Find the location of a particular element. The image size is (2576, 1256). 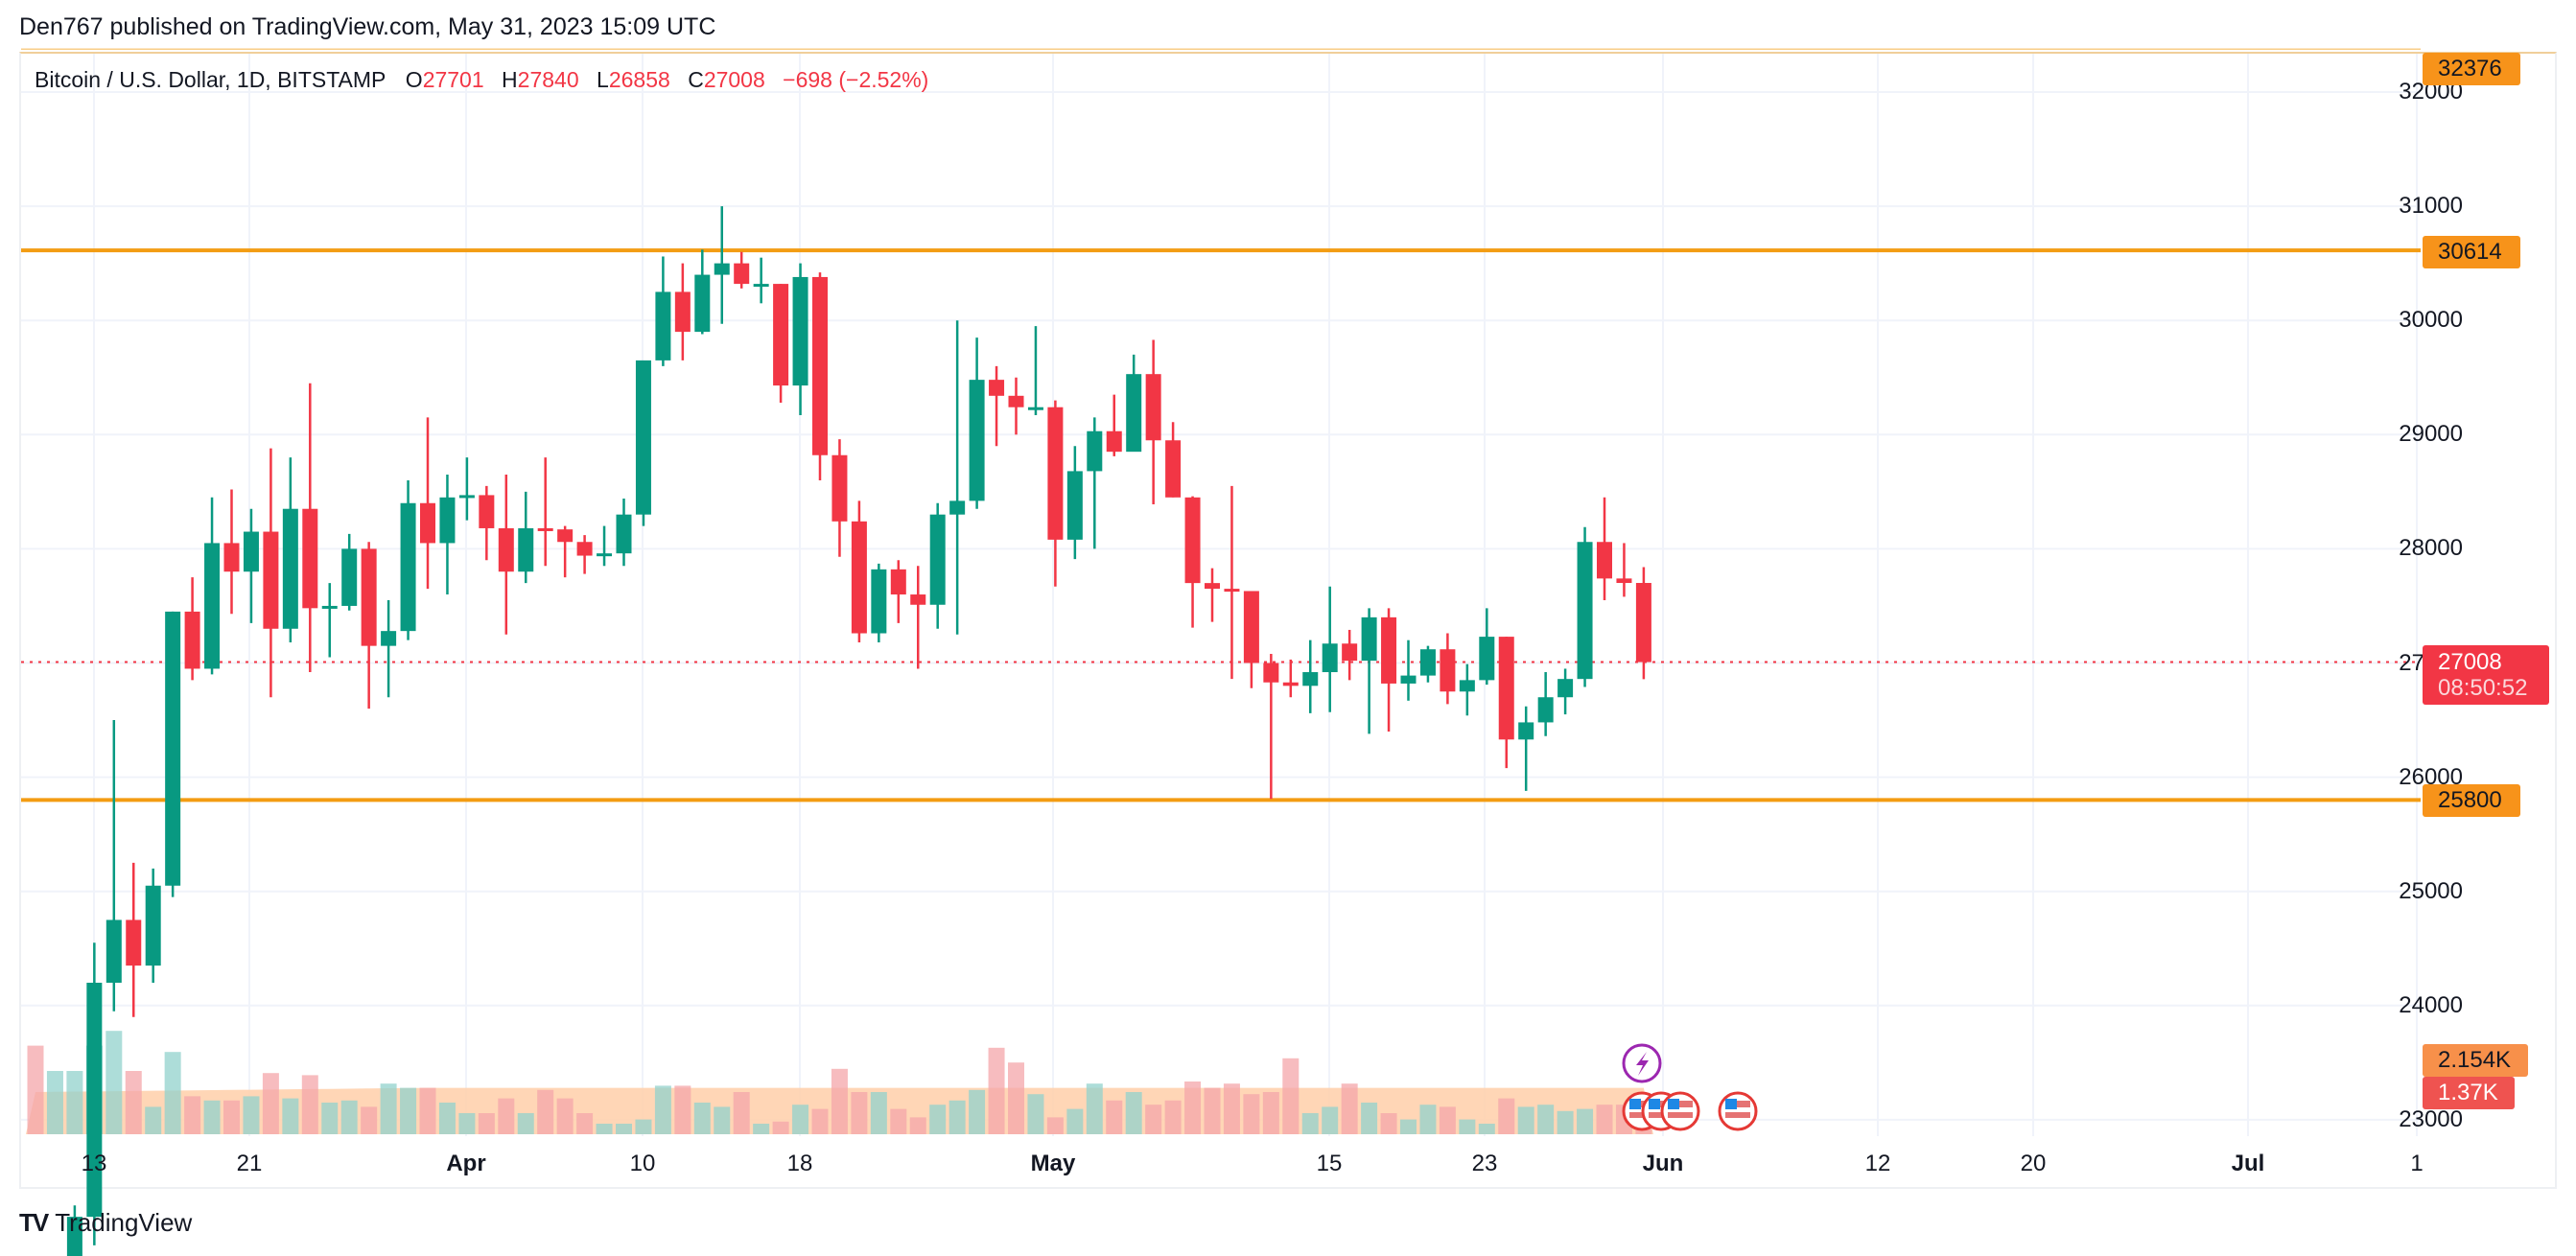

bar-countdown: 08:50:52 is located at coordinates (2483, 688).